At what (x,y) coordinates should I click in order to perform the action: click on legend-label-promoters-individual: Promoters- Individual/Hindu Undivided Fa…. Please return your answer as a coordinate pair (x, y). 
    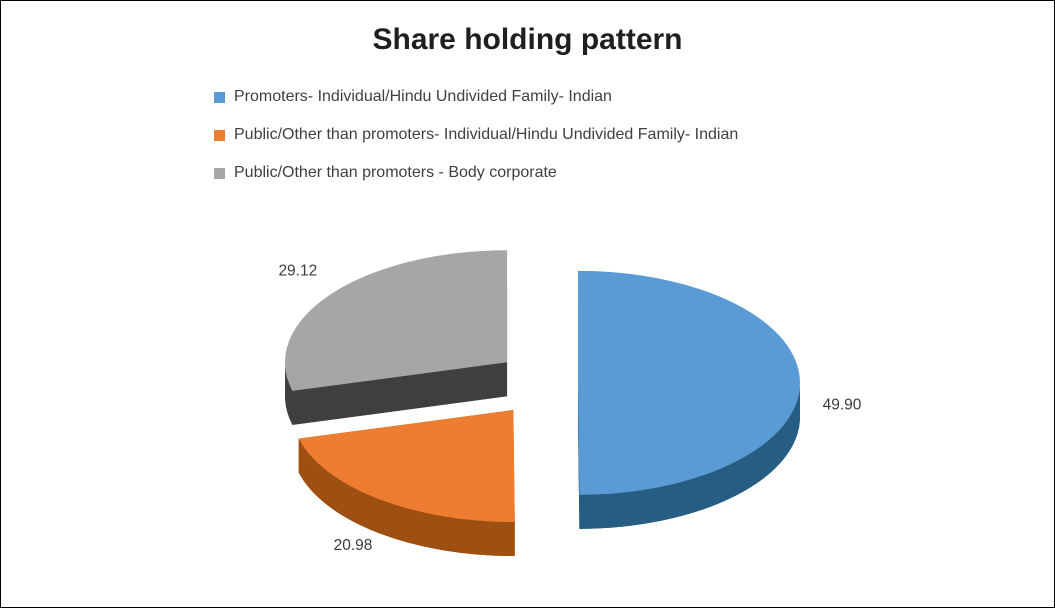
    Looking at the image, I should click on (423, 96).